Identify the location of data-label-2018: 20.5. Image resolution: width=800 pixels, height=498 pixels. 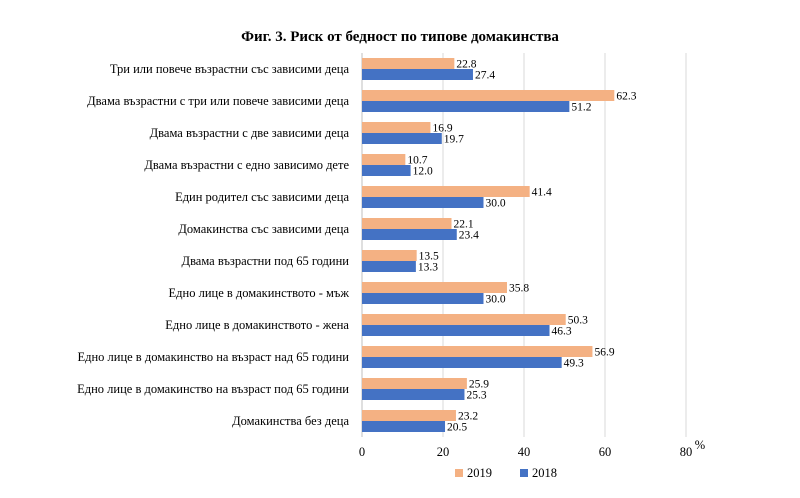
(457, 428).